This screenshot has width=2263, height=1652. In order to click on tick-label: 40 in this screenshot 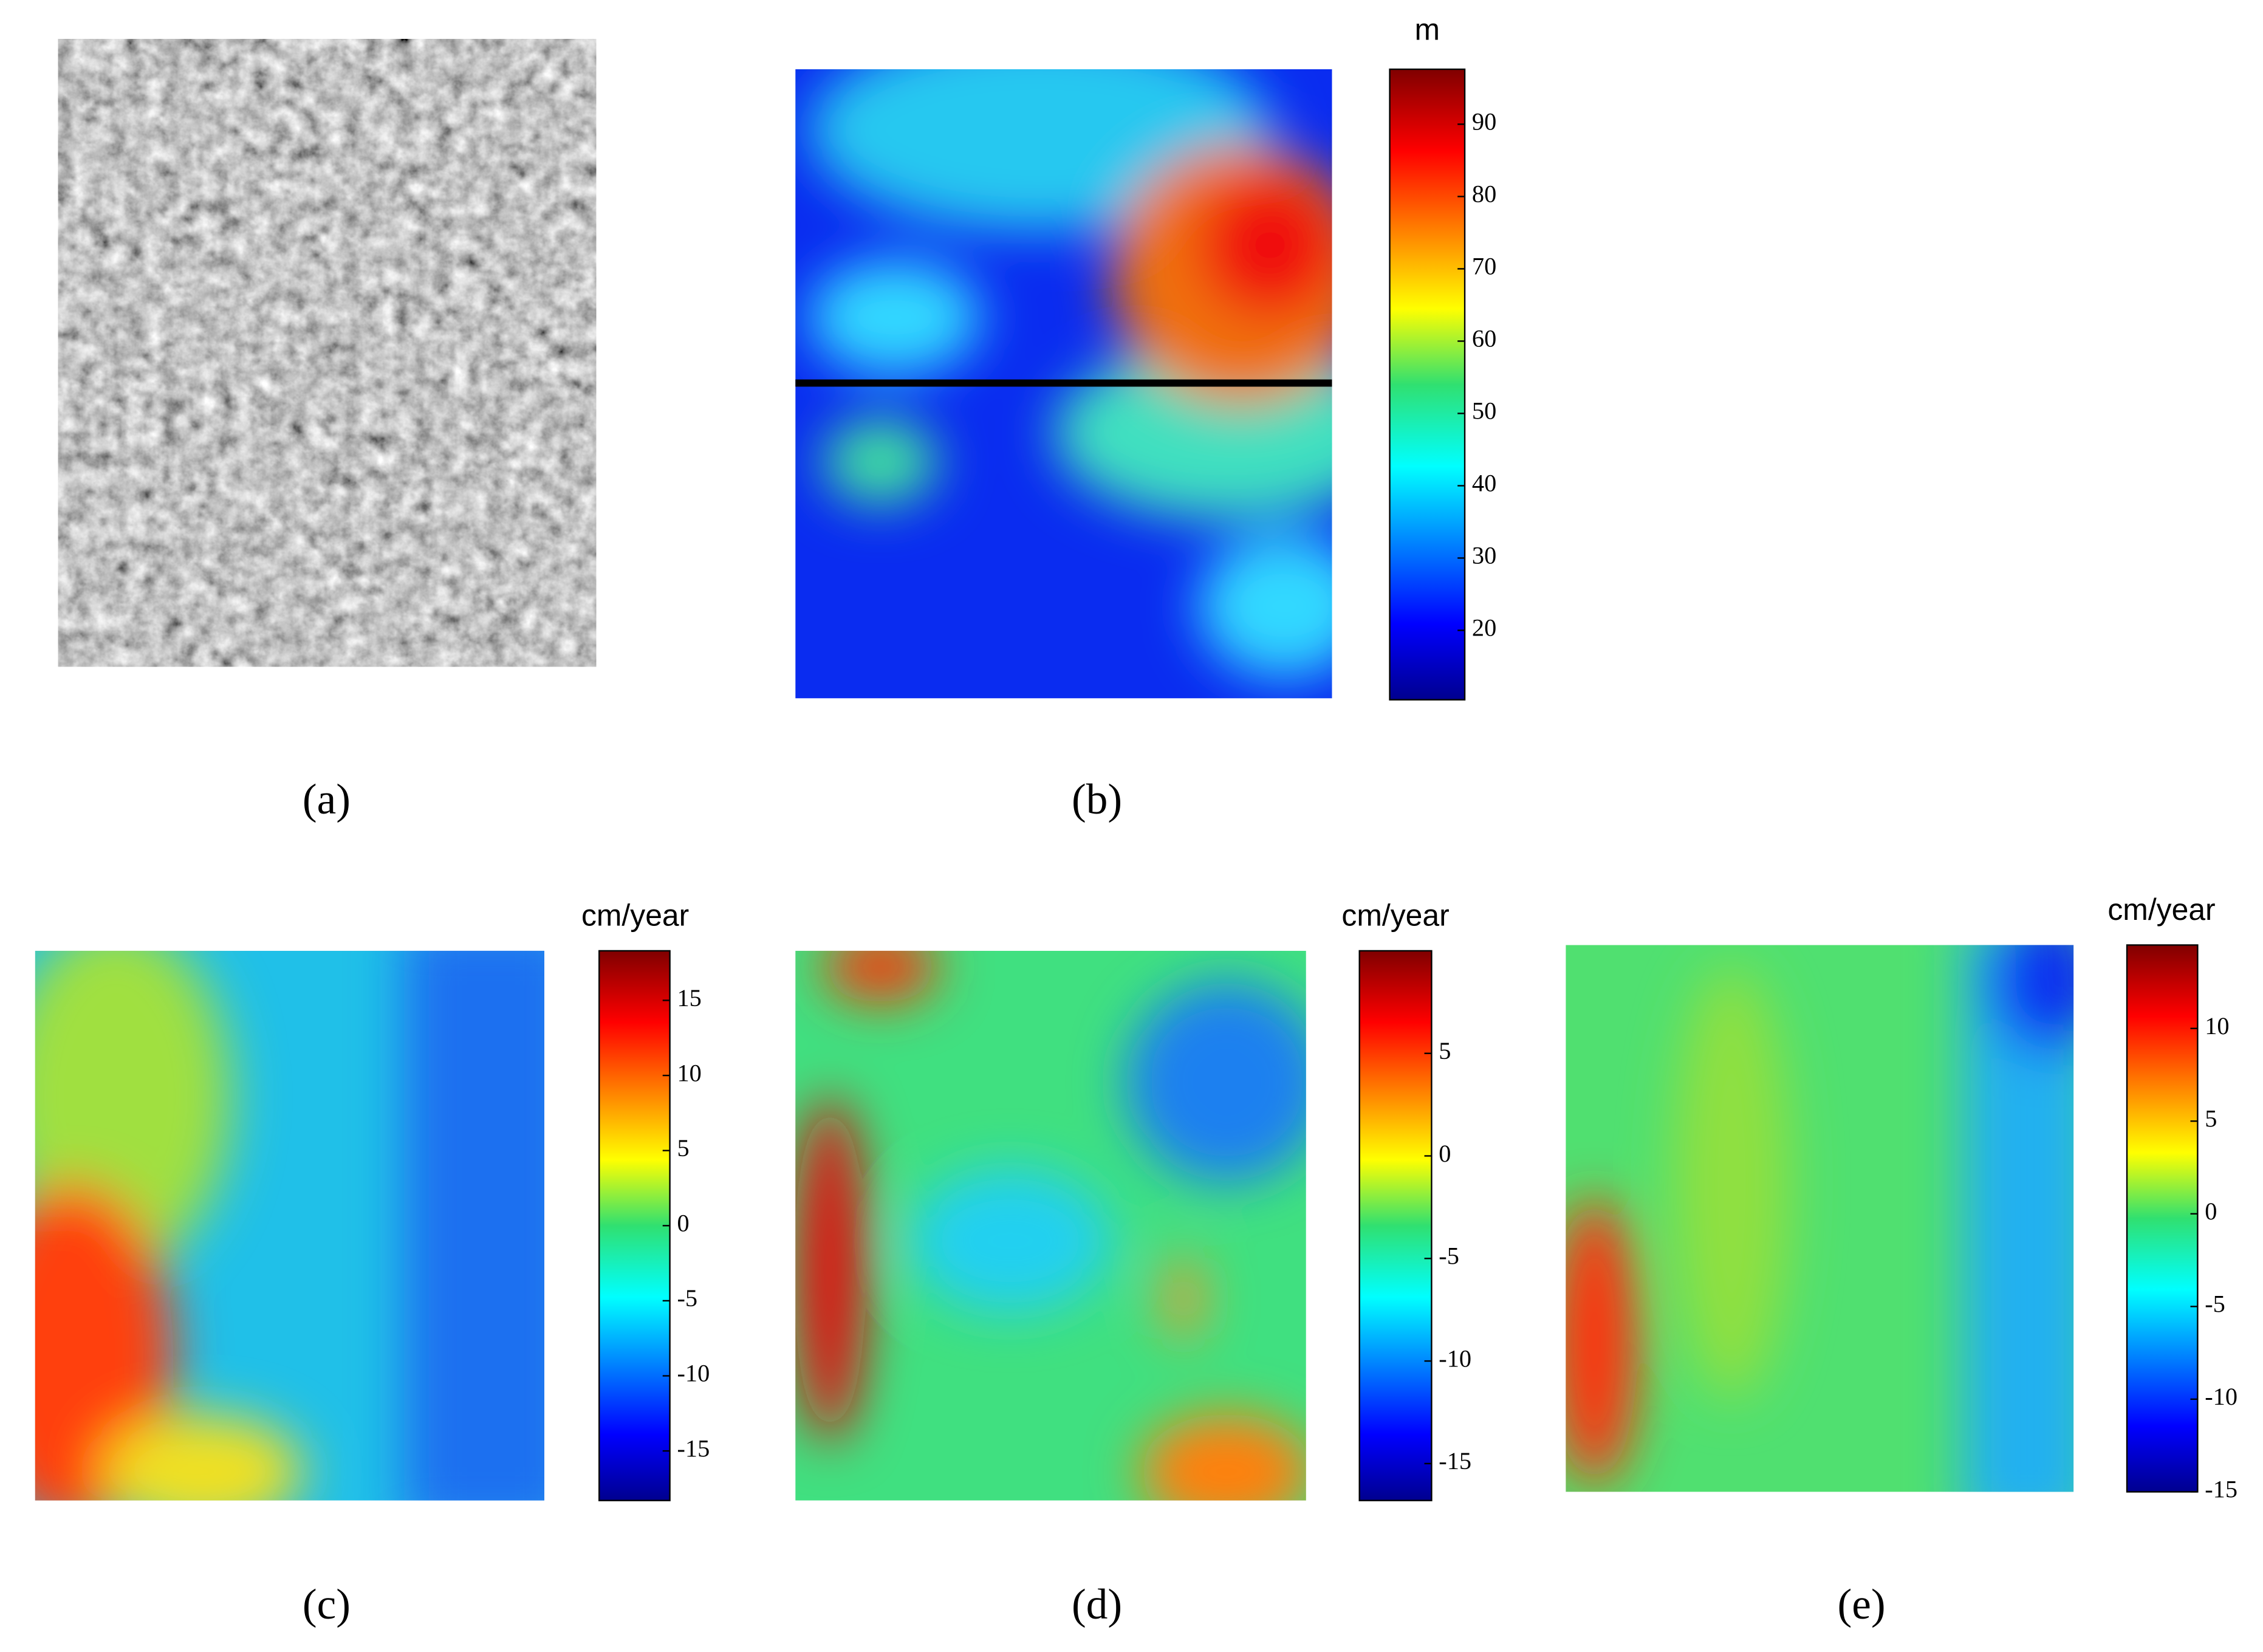, I will do `click(1484, 483)`.